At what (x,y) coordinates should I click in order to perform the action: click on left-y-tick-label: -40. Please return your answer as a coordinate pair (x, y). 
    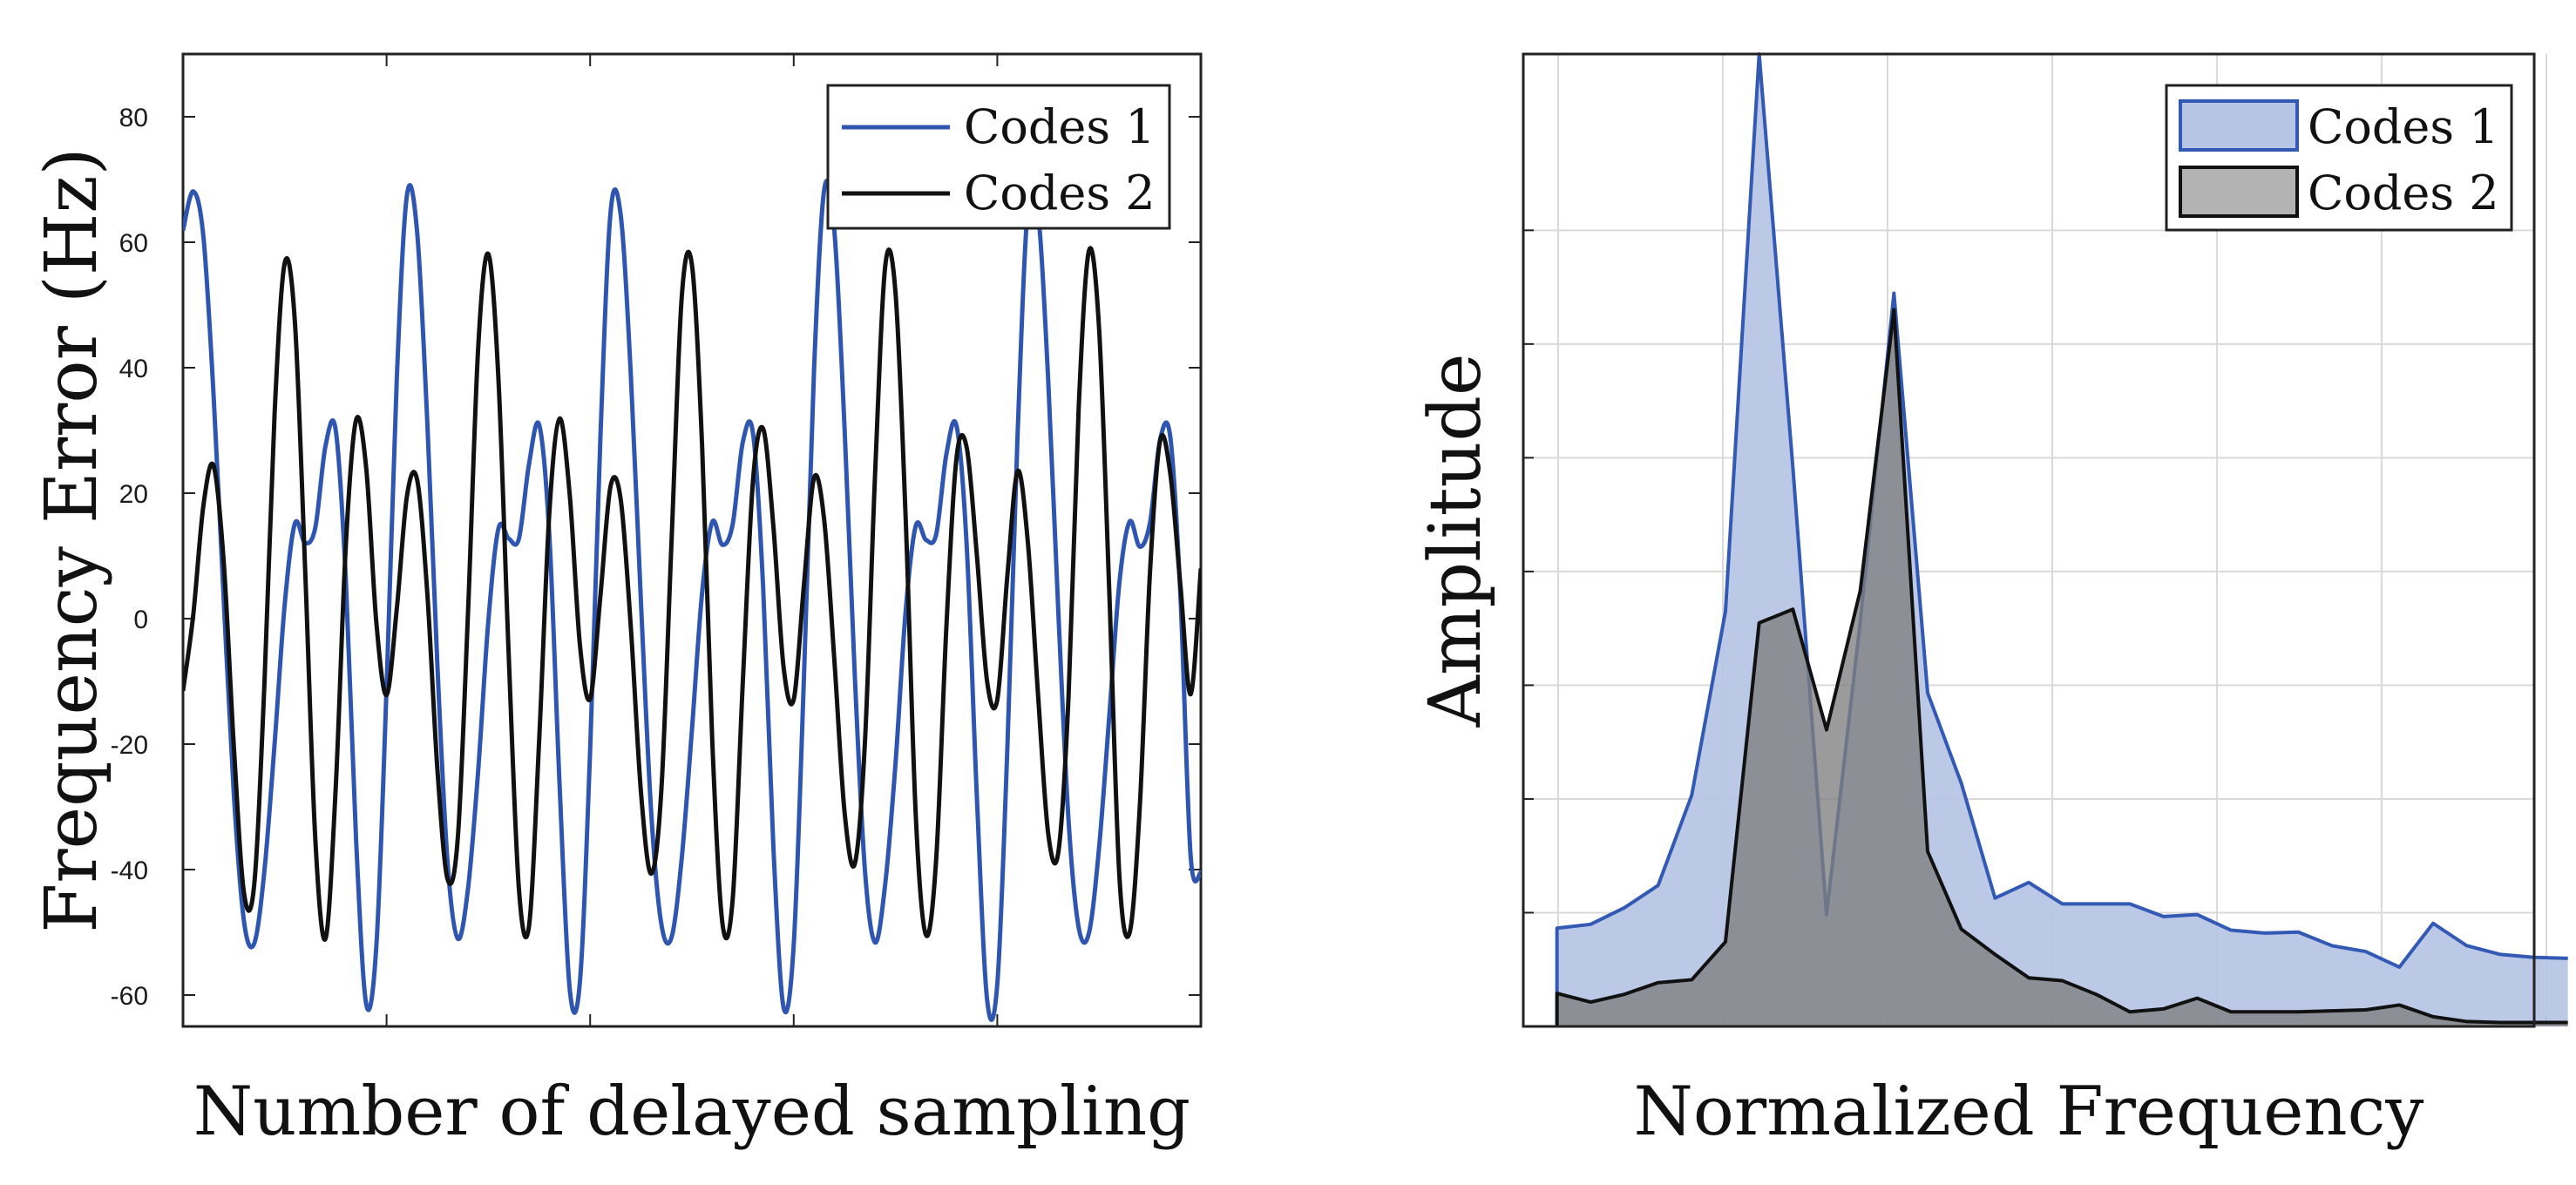
    Looking at the image, I should click on (129, 871).